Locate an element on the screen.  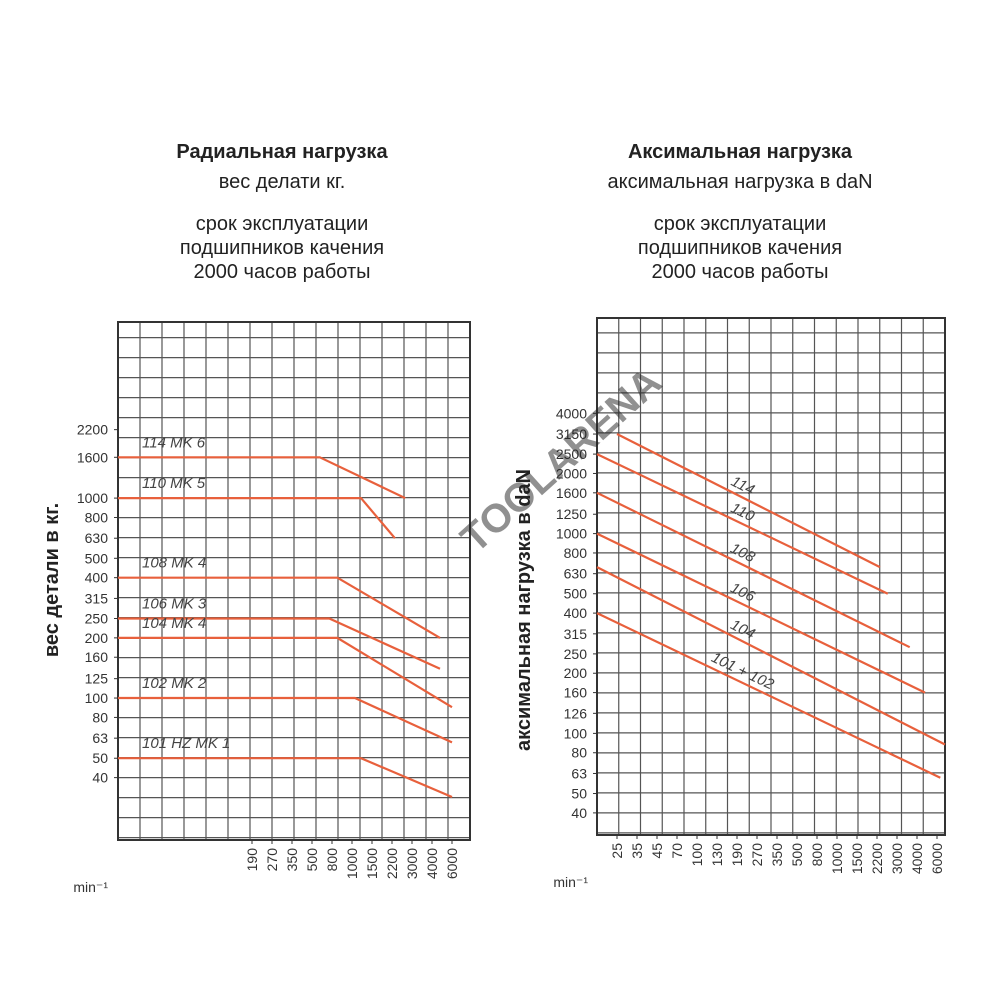
series-label: 110 MK 5 is located at coordinates (174, 483).